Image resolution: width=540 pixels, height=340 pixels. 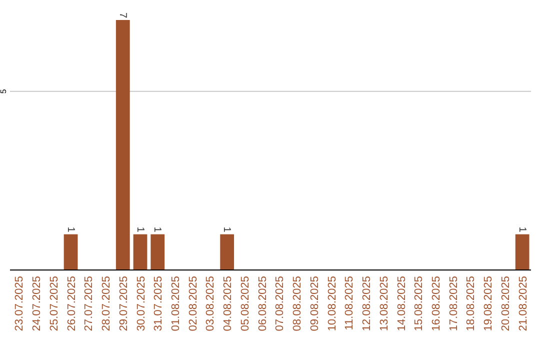 What do you see at coordinates (245, 304) in the screenshot?
I see `x-tick-label: 05.08.2025` at bounding box center [245, 304].